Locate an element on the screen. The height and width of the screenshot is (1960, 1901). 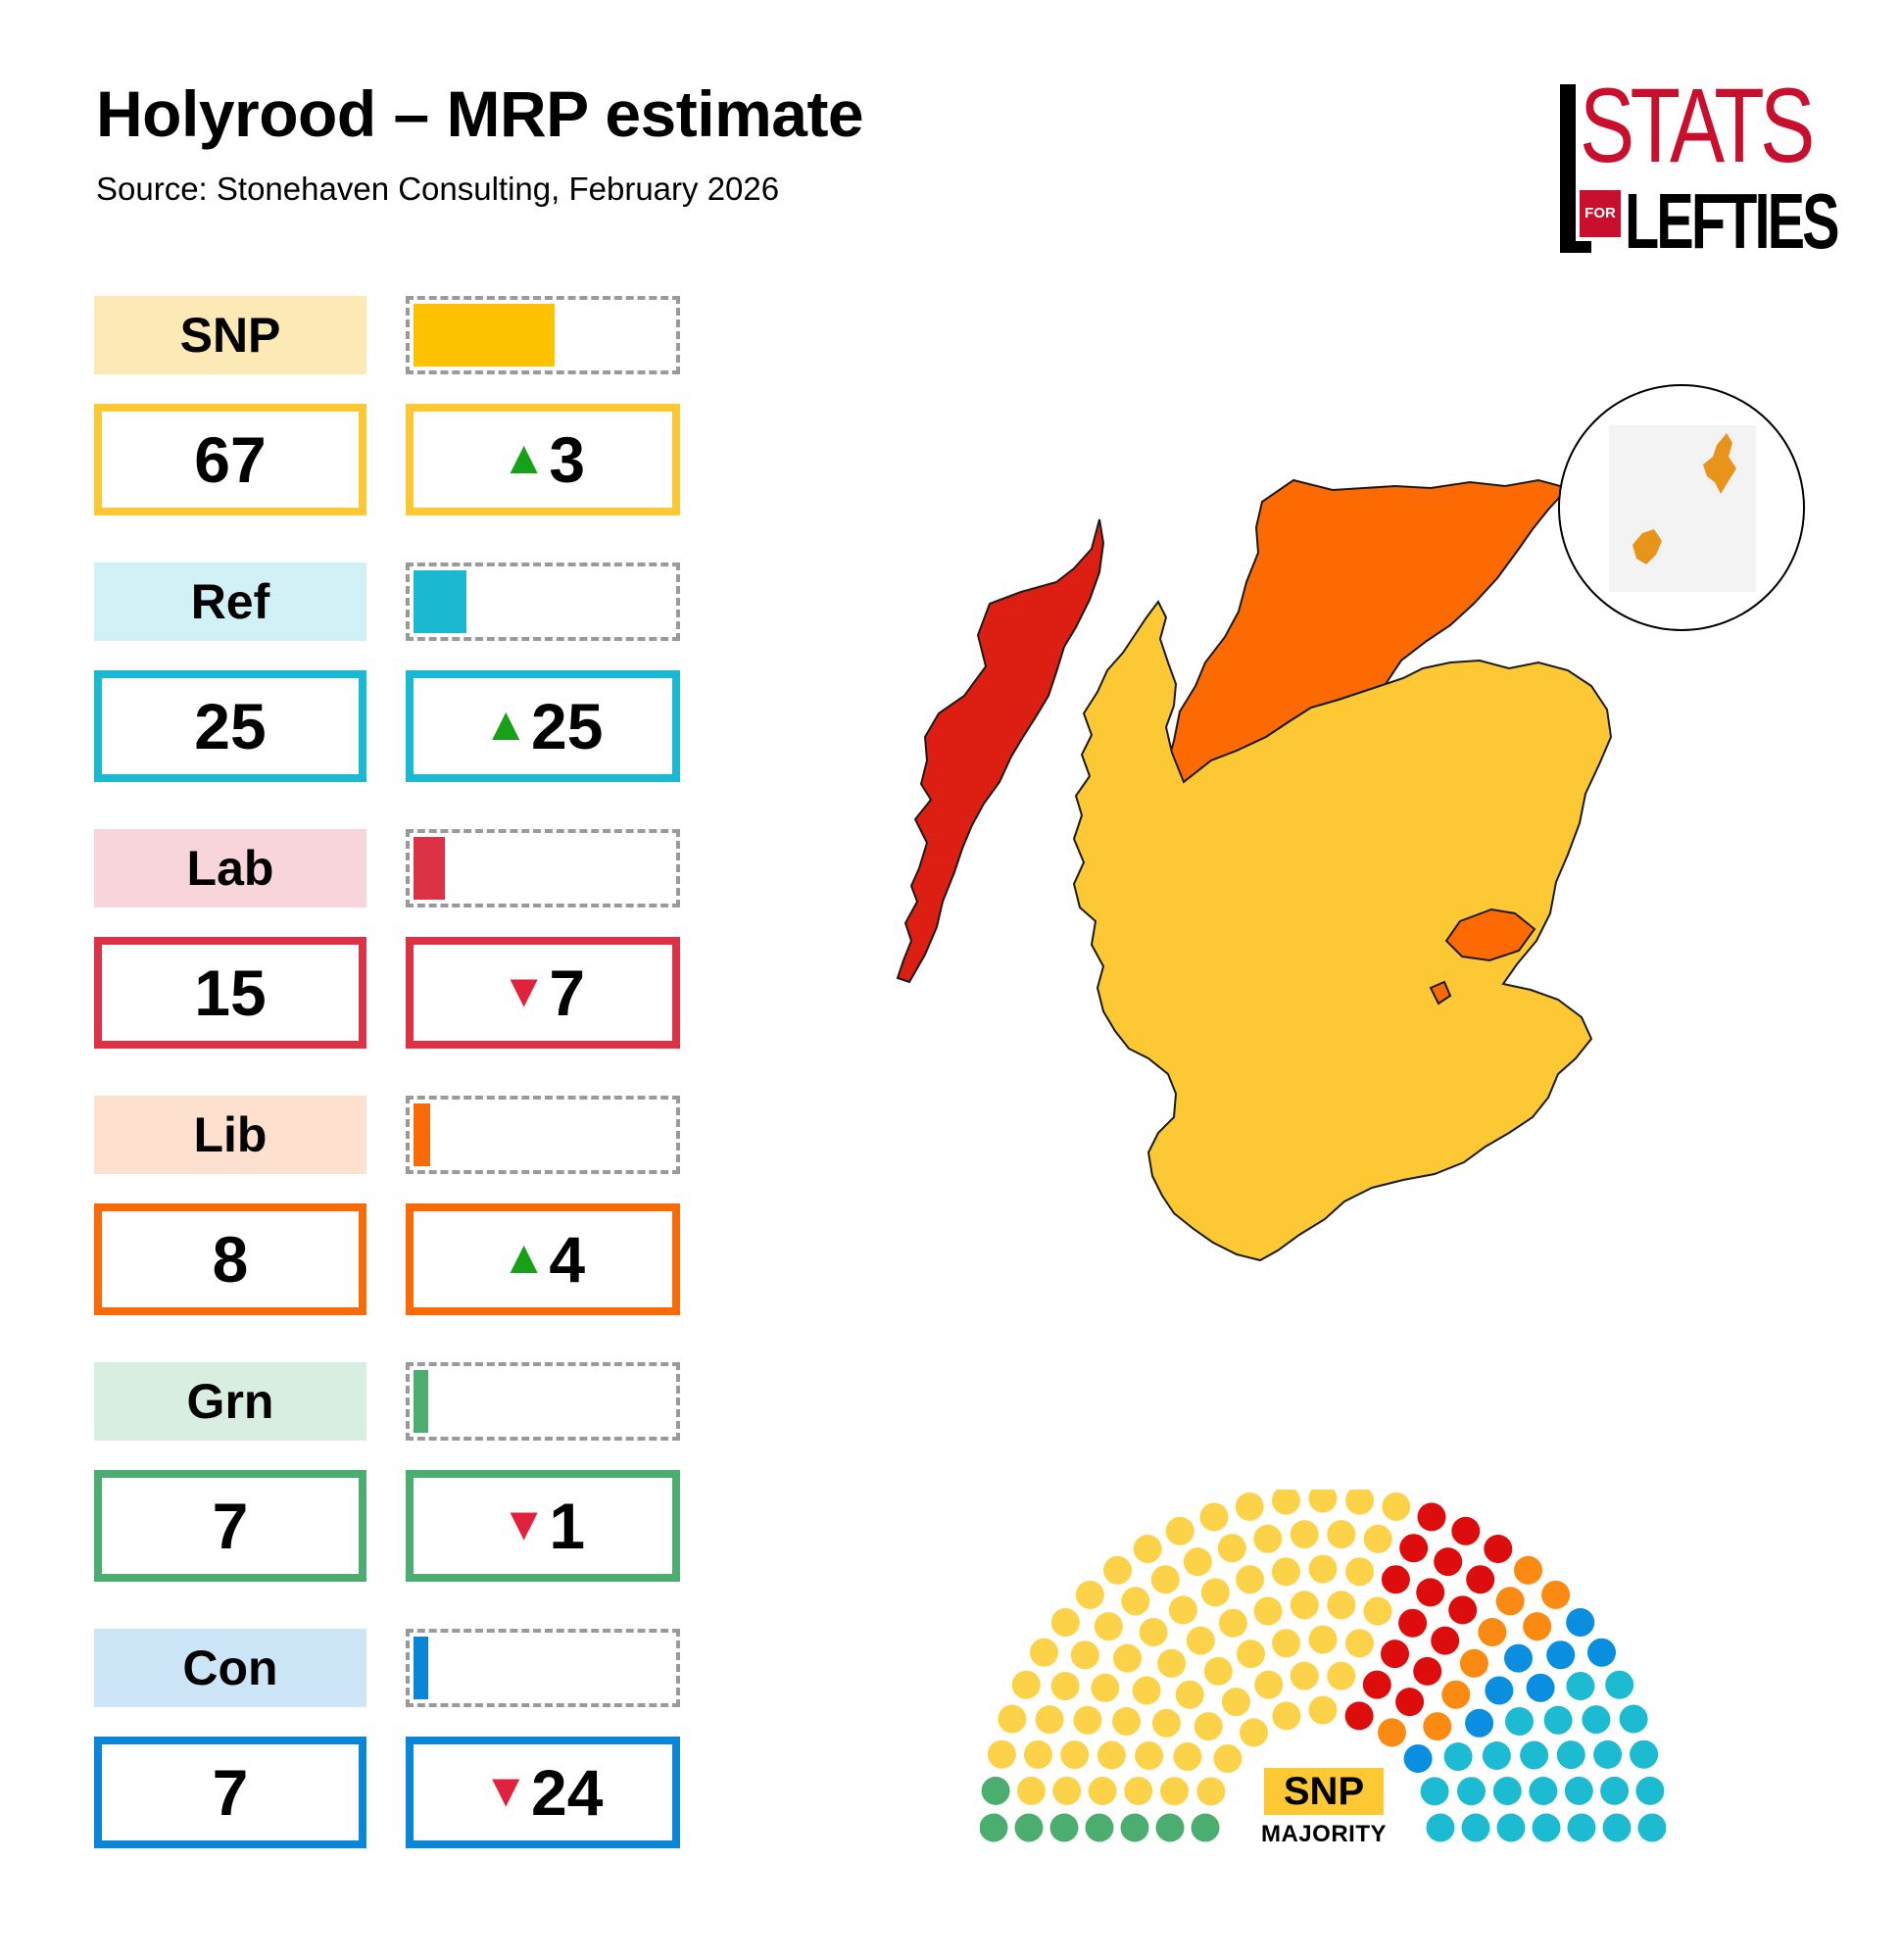
map-region-western-isles is located at coordinates (1000, 751).